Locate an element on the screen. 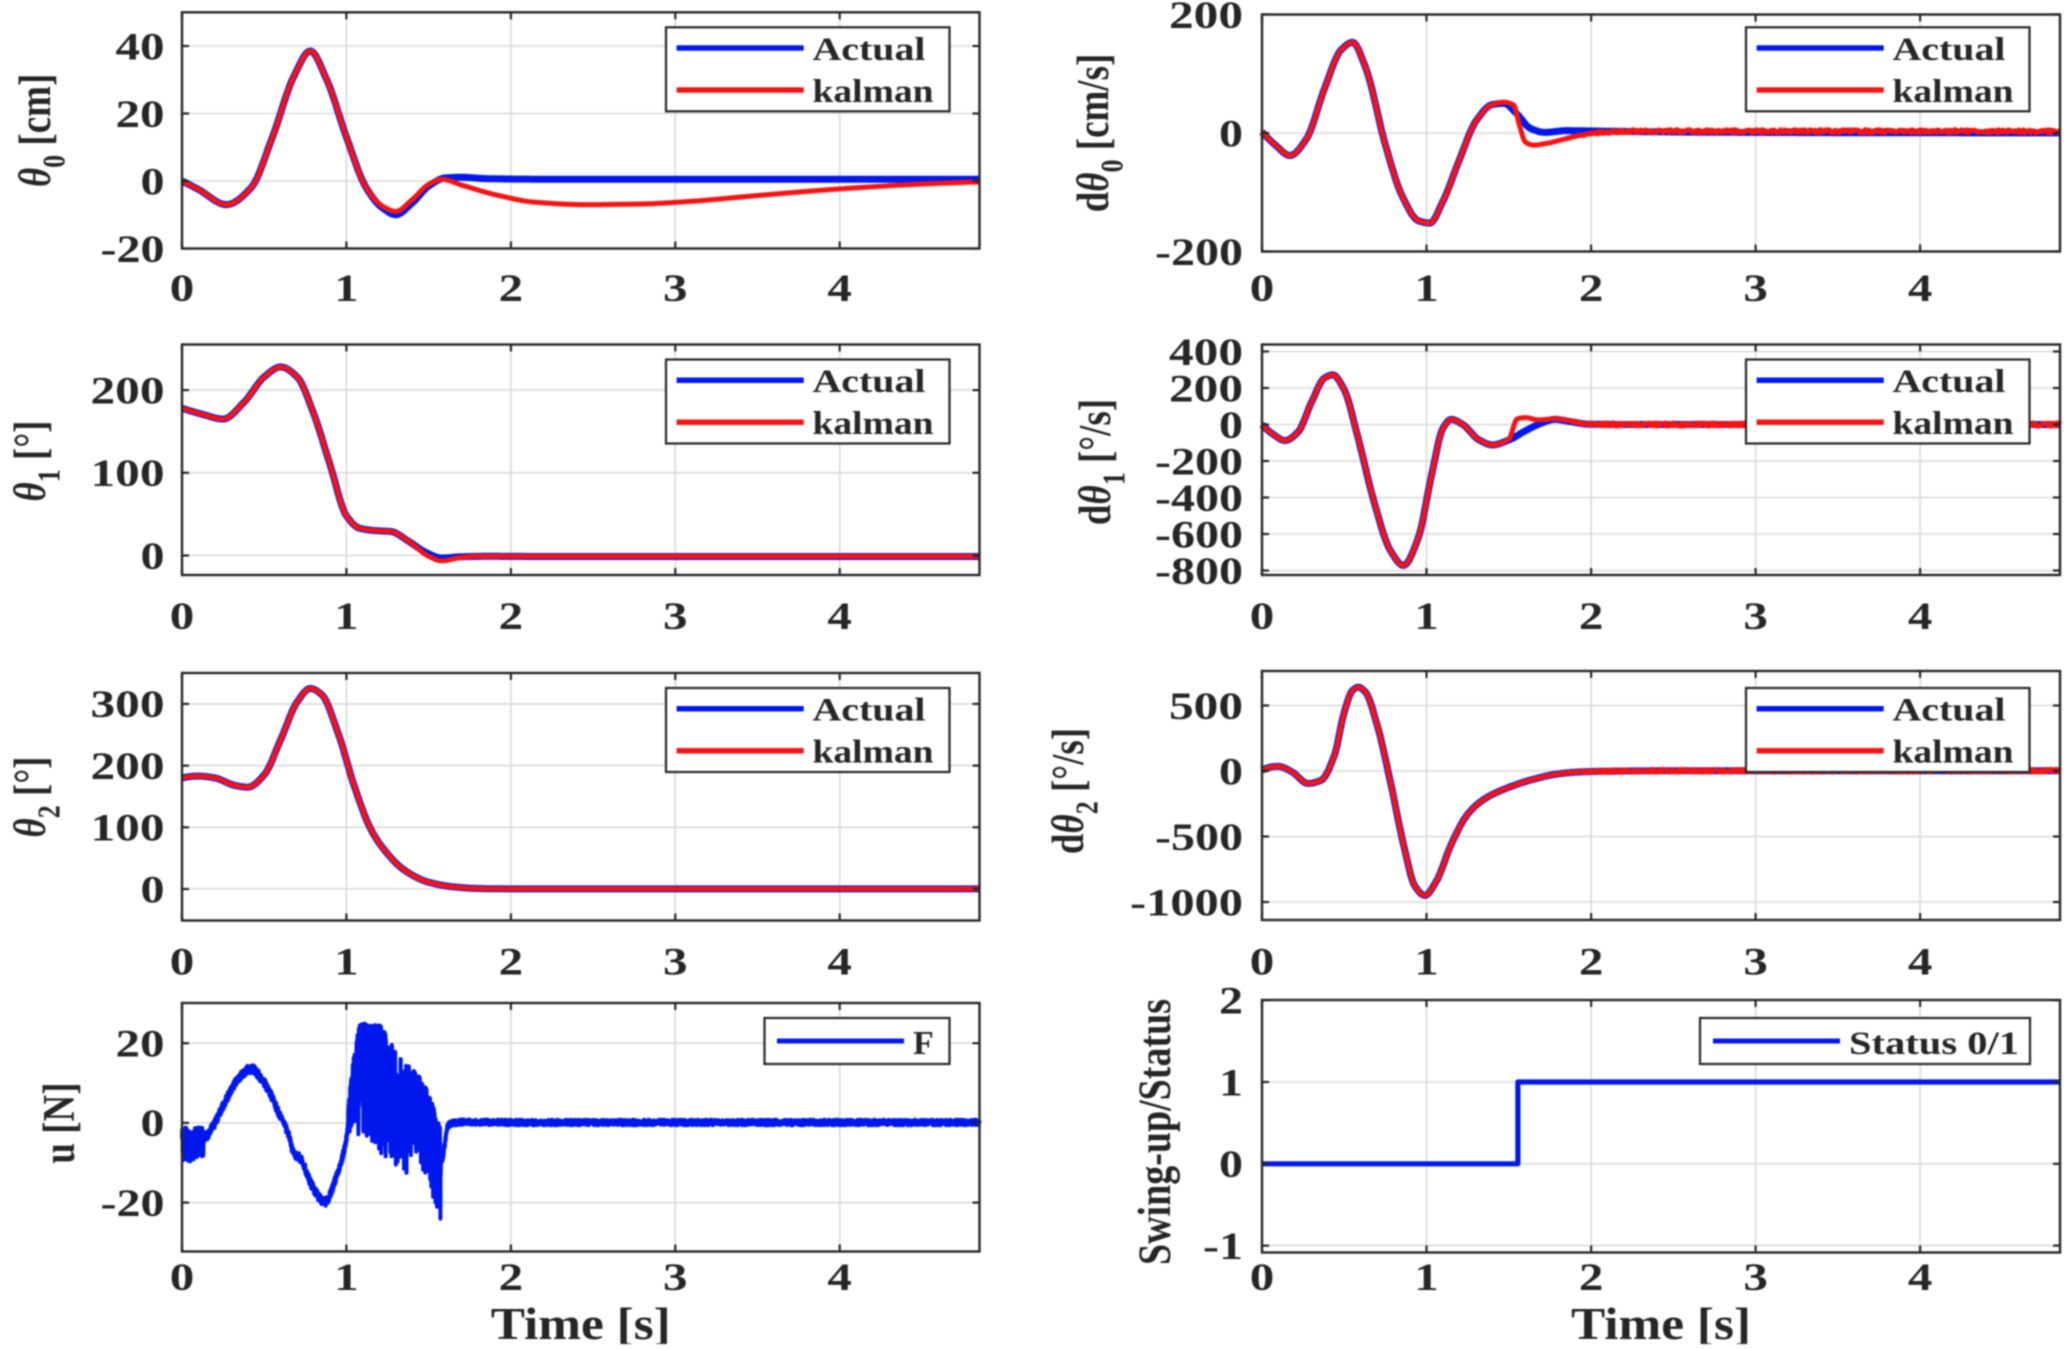 This screenshot has width=2066, height=1349. svg-text: -1 is located at coordinates (1223, 1246).